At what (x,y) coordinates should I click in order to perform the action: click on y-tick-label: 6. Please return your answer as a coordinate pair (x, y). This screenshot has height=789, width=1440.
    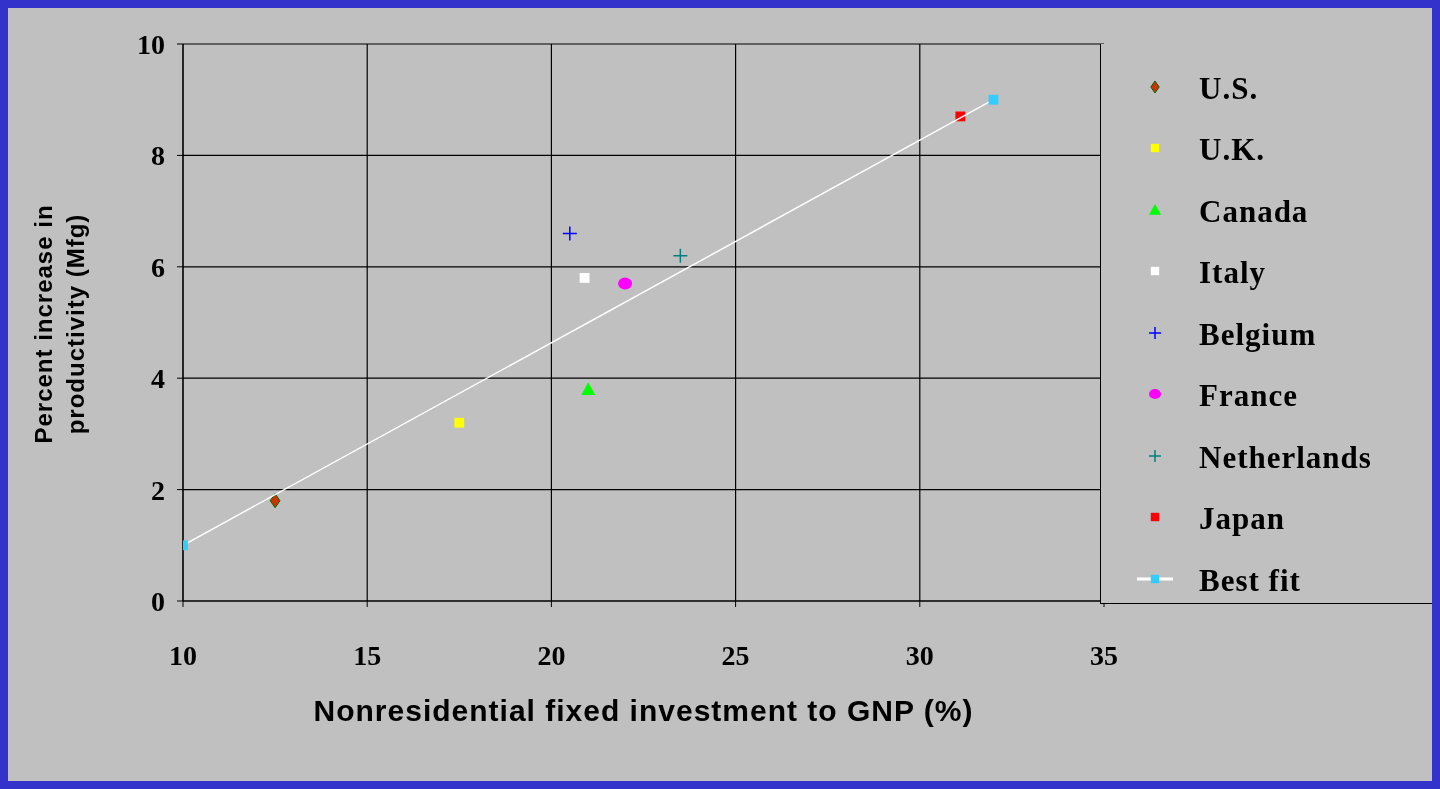
    Looking at the image, I should click on (158, 267).